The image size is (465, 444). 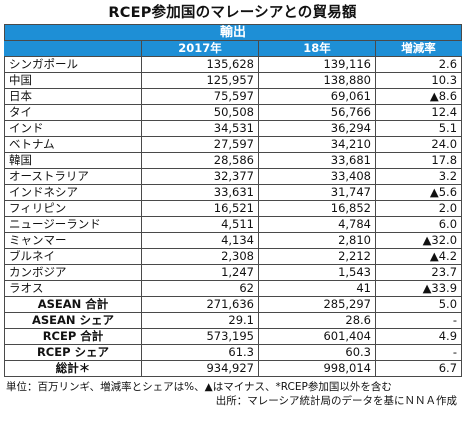 What do you see at coordinates (200, 336) in the screenshot?
I see `value-2017-cell: 573,195` at bounding box center [200, 336].